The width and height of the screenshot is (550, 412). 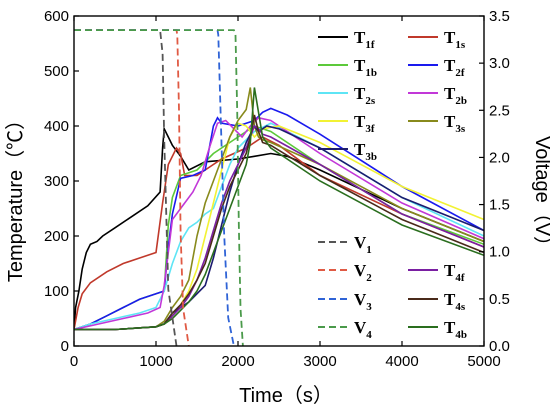 I want to click on legend-bottom-entry-v3: V3, so click(x=345, y=301).